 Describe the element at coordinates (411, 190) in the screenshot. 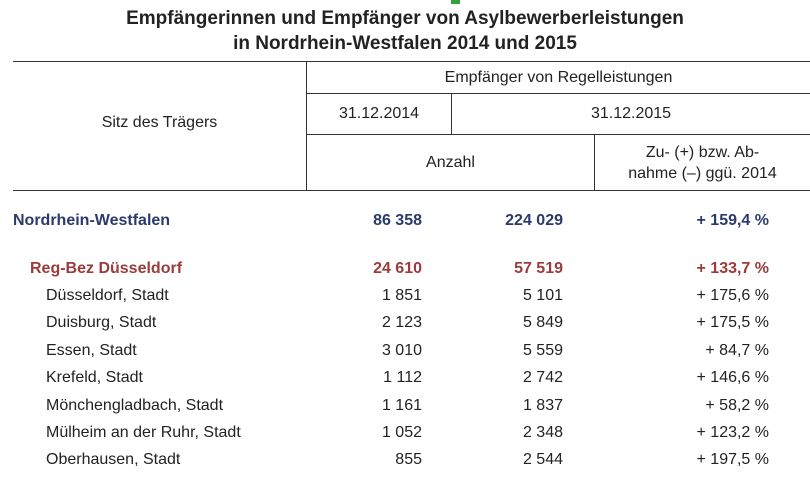

I see `header-bottom-rule` at that location.